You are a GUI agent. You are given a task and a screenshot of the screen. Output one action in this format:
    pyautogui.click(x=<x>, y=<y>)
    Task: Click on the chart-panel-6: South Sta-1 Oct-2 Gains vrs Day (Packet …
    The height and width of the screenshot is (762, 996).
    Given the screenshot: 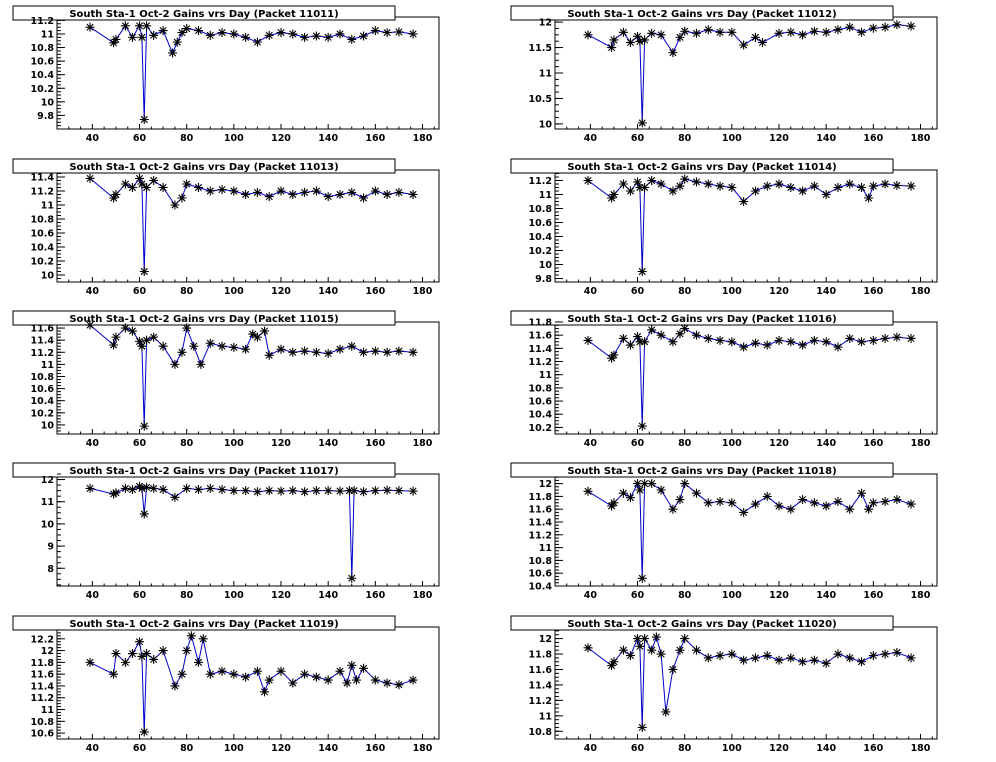 What is the action you would take?
    pyautogui.click(x=226, y=531)
    